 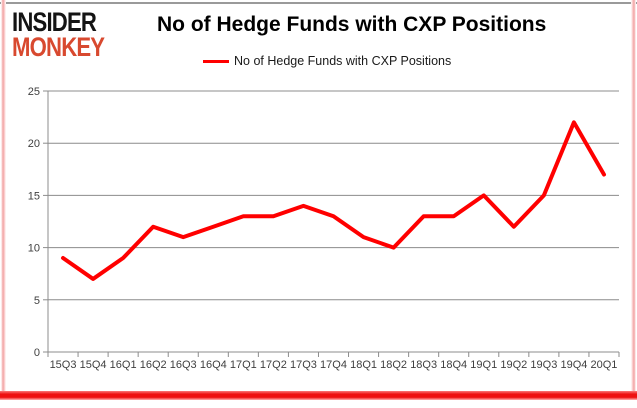 I want to click on x-tick-label: 17Q3, so click(x=303, y=365).